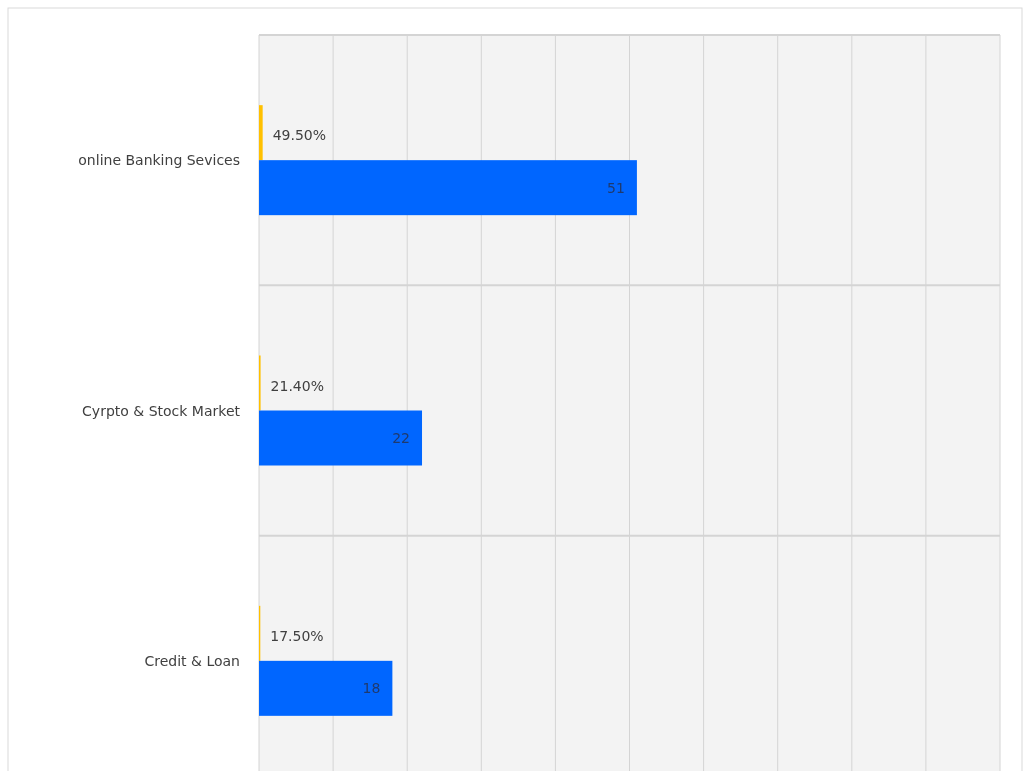 This screenshot has width=1030, height=771. Describe the element at coordinates (161, 410) in the screenshot. I see `y-tick-label: Cyrpto & Stock Market` at that location.